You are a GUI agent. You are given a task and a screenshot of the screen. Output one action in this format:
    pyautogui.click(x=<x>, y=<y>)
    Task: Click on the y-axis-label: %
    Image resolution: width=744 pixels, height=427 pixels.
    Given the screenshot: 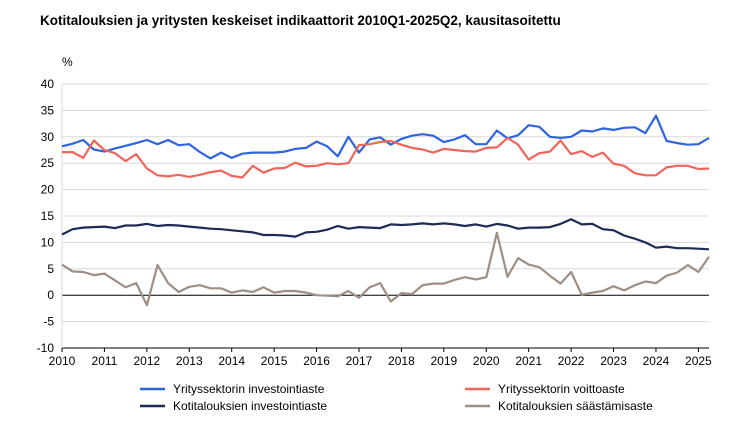 What is the action you would take?
    pyautogui.click(x=67, y=62)
    